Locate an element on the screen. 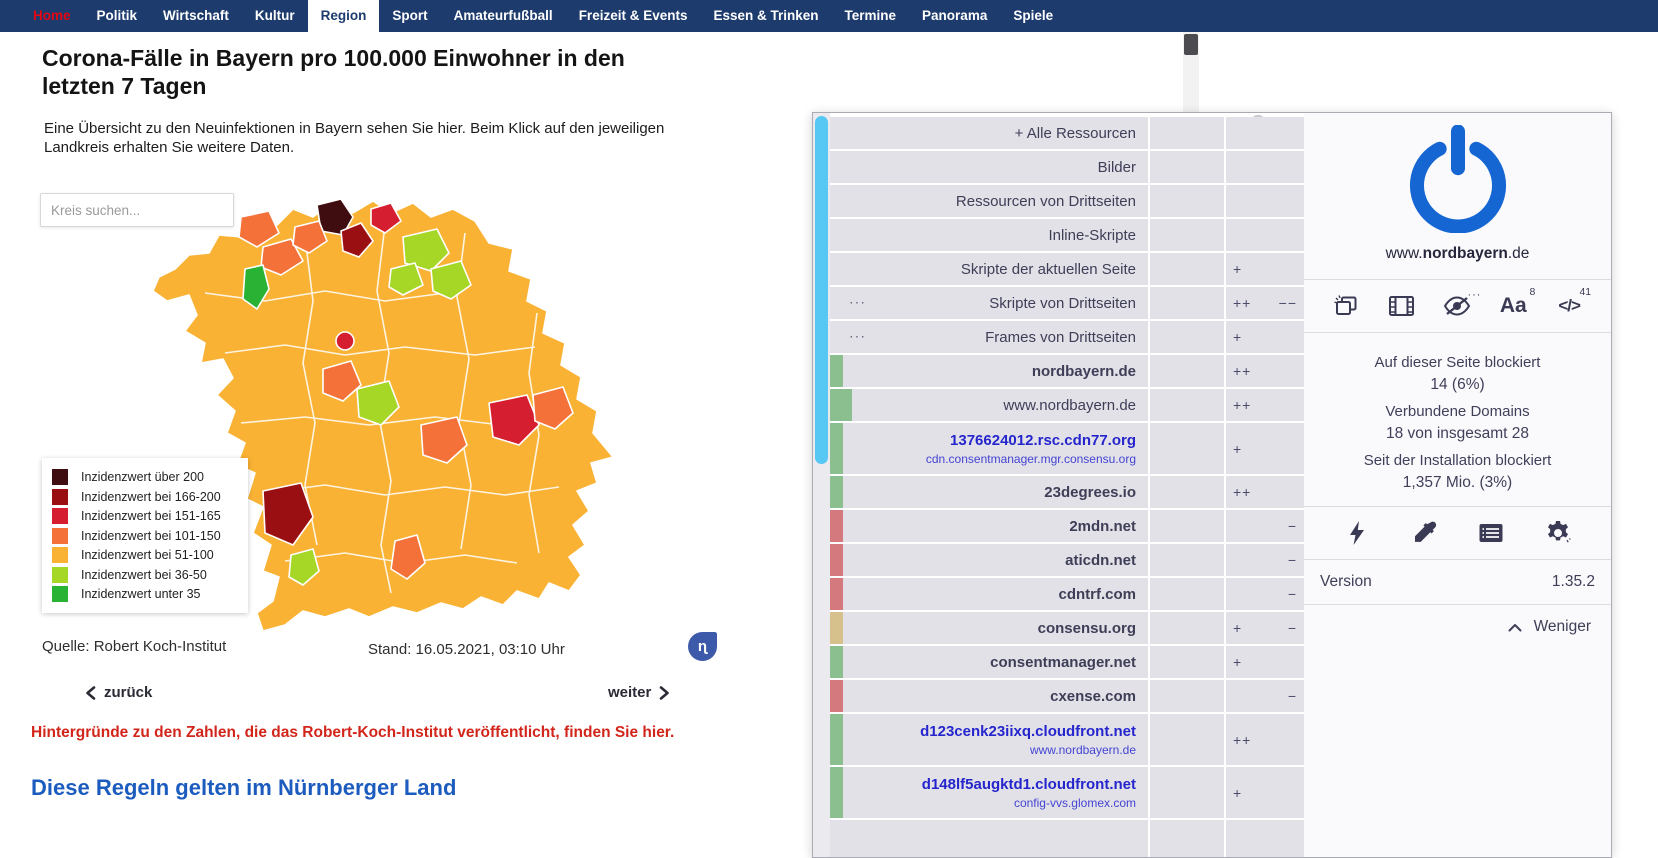  row-label-cell: aticdn.net is located at coordinates (995, 560).